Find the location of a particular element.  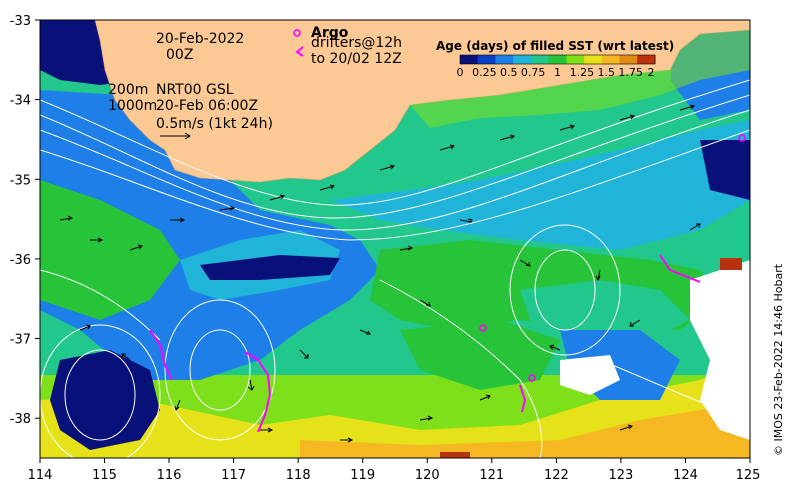

colorbar-tick: 1.75 is located at coordinates (630, 72).